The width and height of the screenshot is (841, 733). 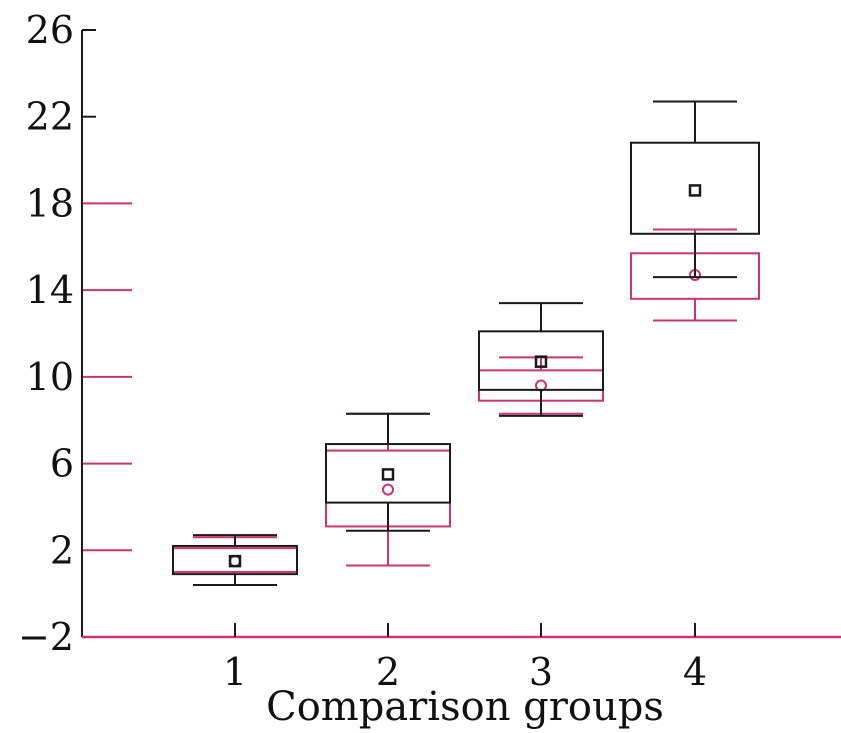 I want to click on x-tick-label: 1, so click(x=235, y=672).